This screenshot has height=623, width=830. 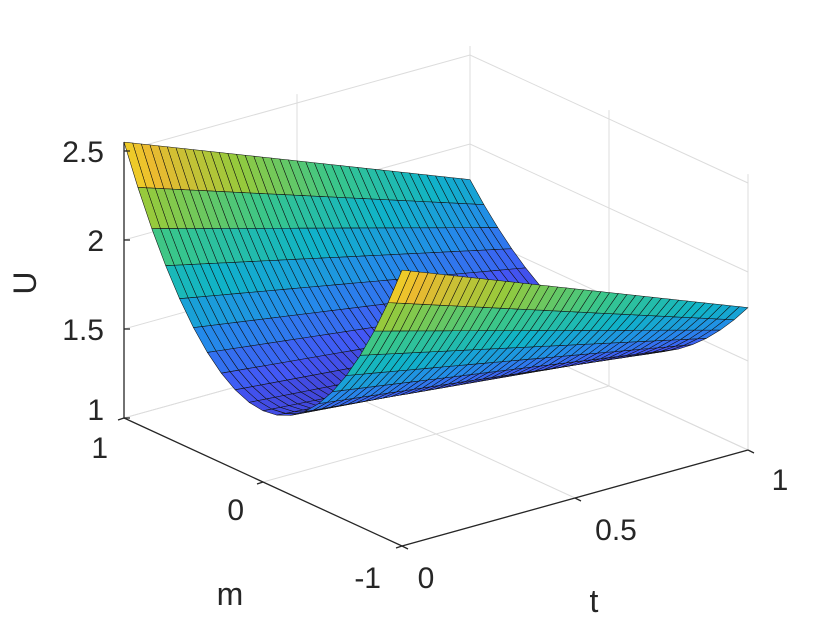 I want to click on x-axis-label: t, so click(x=594, y=601).